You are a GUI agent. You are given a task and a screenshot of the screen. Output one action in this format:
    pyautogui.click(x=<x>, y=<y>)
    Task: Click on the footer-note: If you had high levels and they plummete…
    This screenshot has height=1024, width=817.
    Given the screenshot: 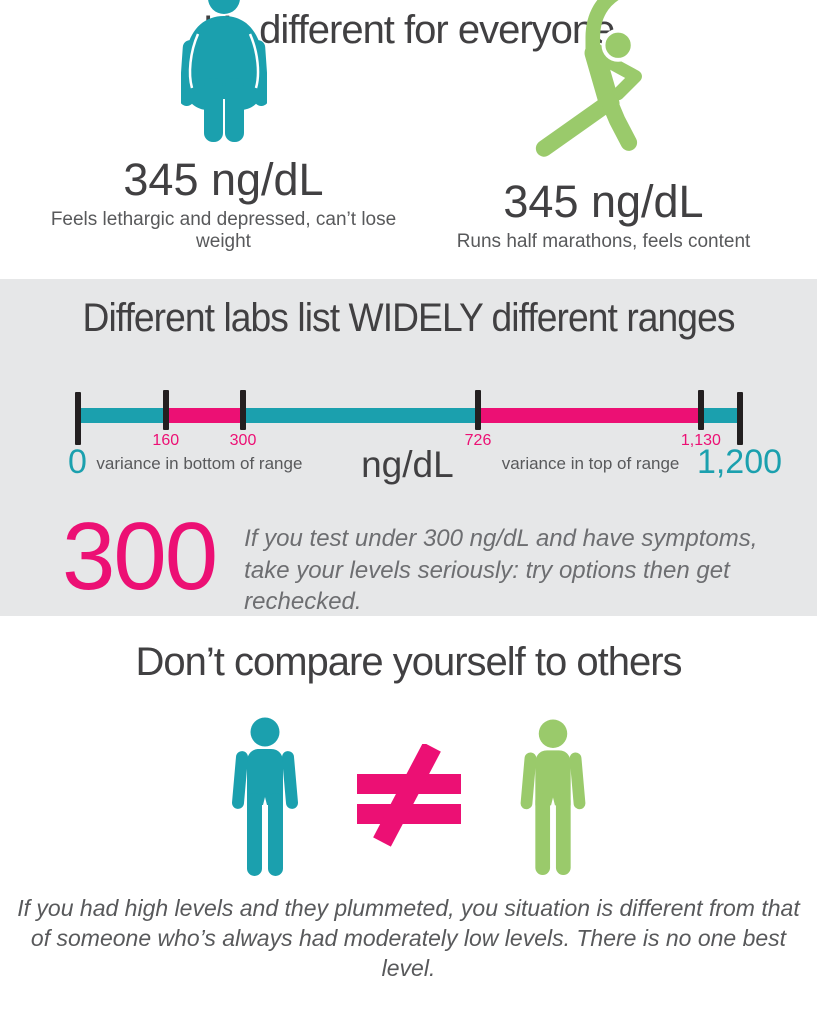 What is the action you would take?
    pyautogui.click(x=408, y=938)
    